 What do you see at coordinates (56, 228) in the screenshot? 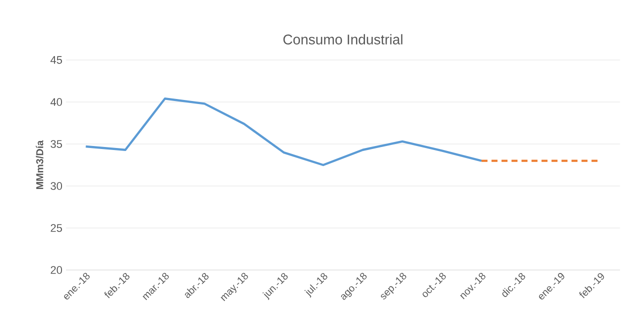
I see `y-tick-label: 25` at bounding box center [56, 228].